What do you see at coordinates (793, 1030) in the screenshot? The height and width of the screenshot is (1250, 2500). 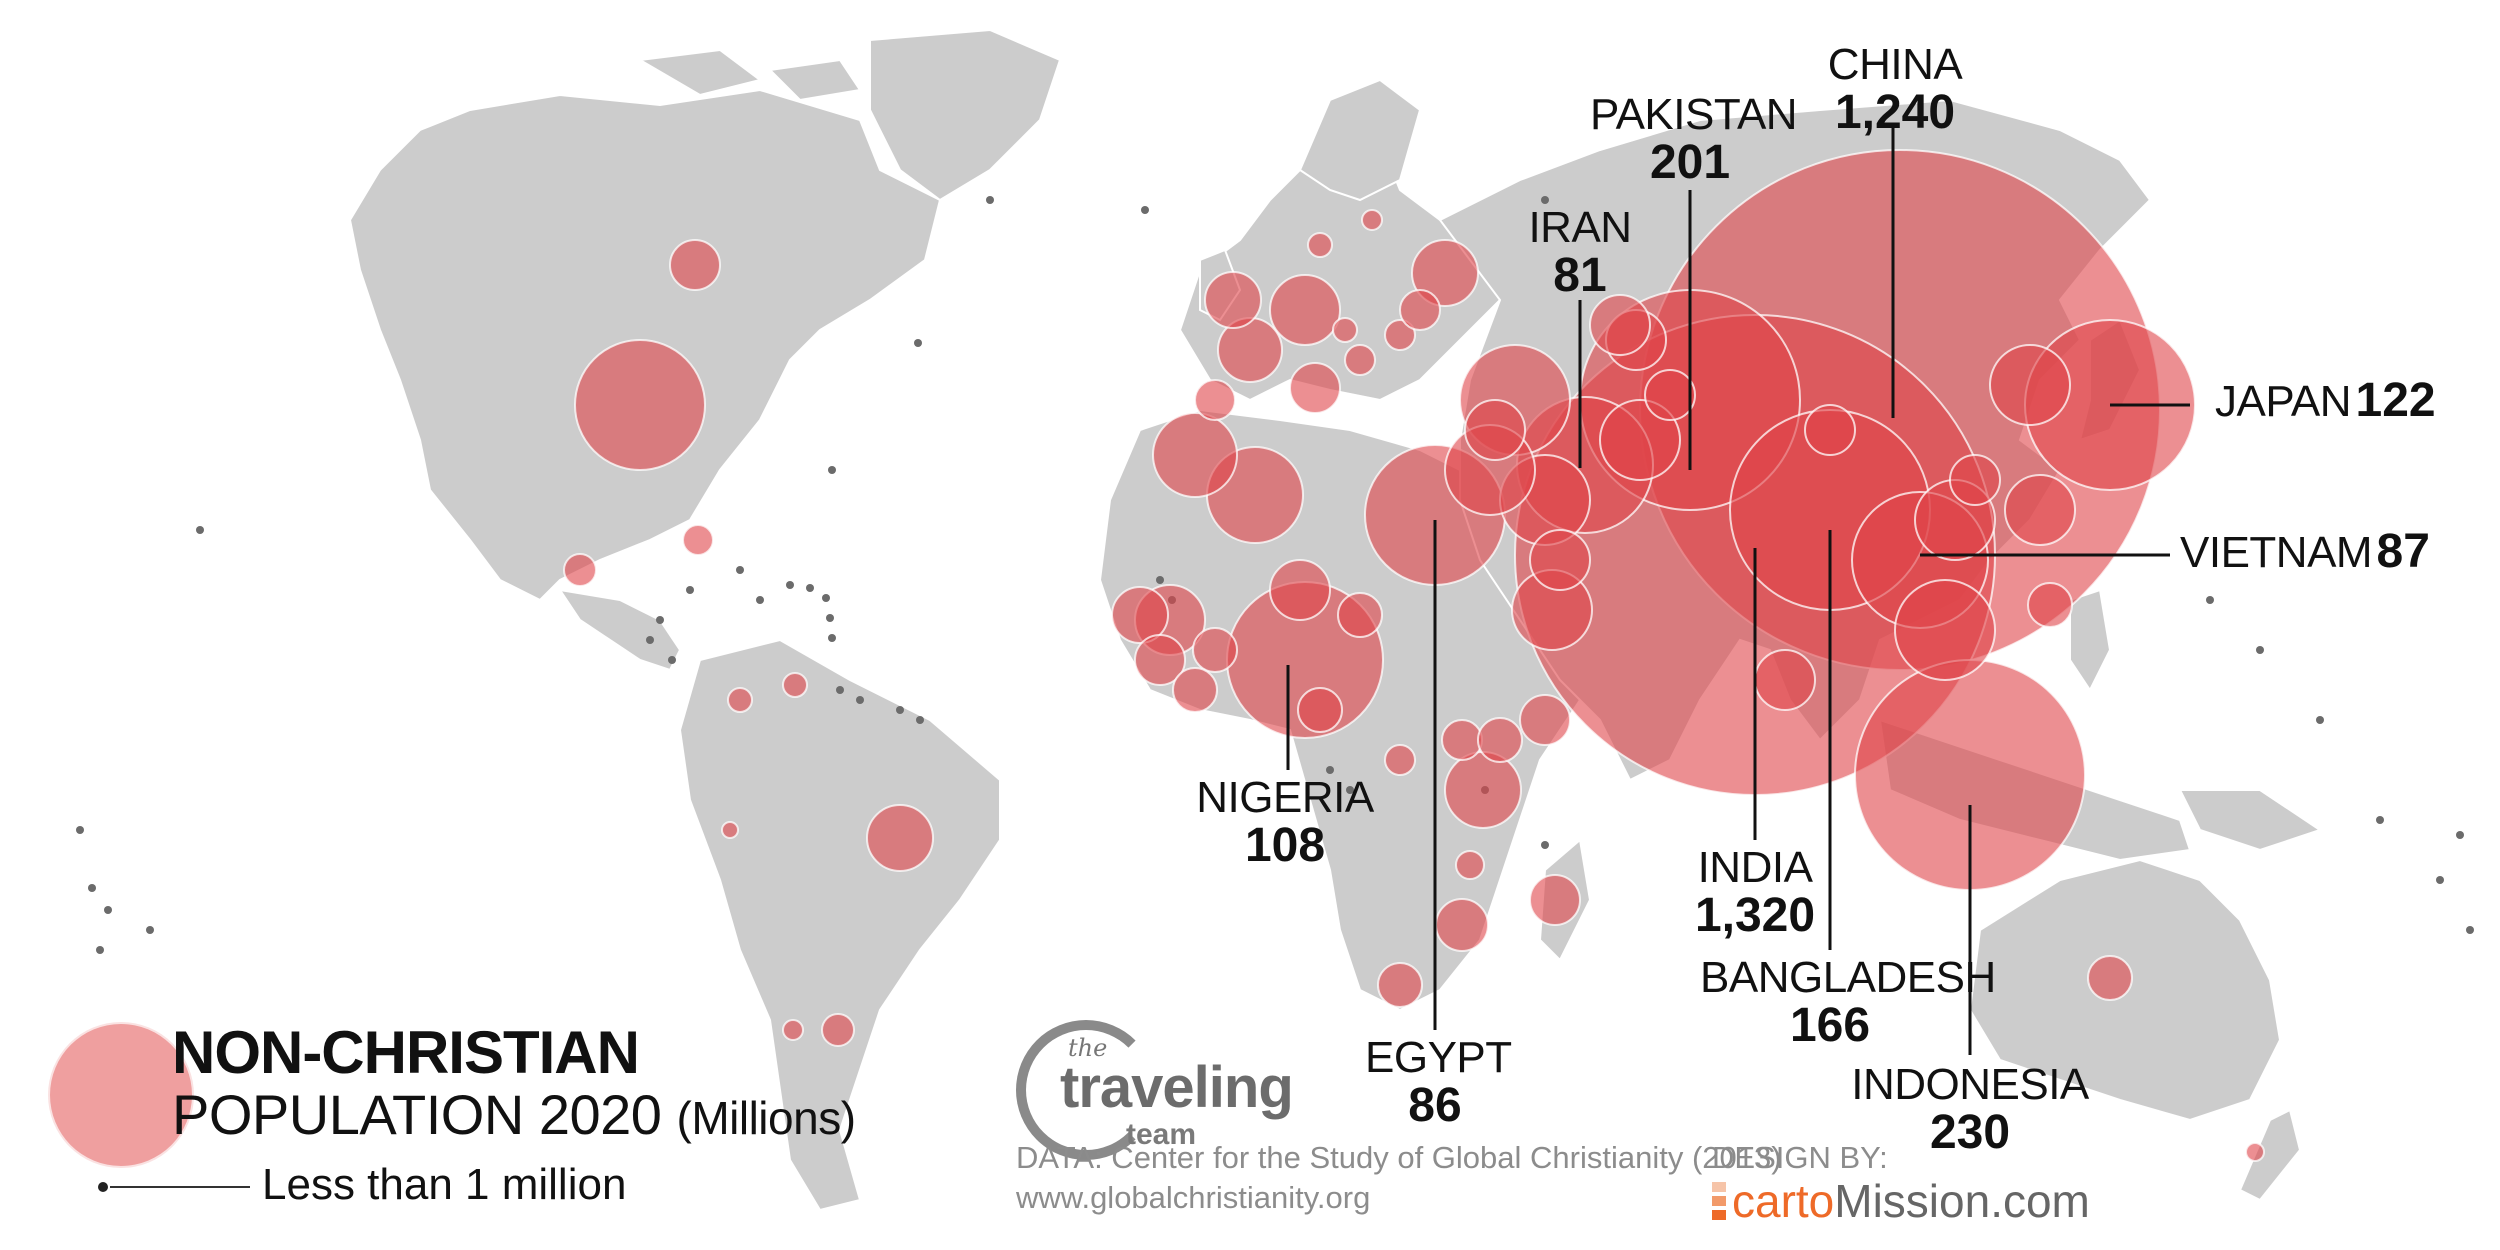 I see `bubble-chile` at bounding box center [793, 1030].